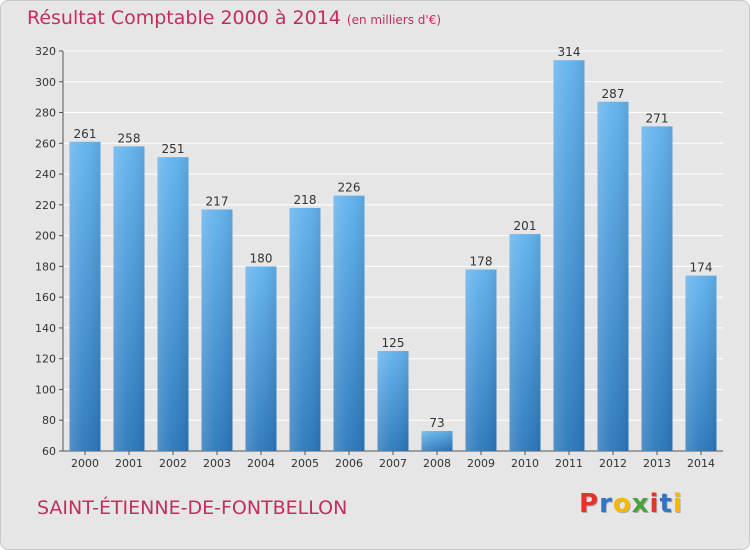 Image resolution: width=750 pixels, height=550 pixels. What do you see at coordinates (45, 205) in the screenshot?
I see `ytick-label-220: 220` at bounding box center [45, 205].